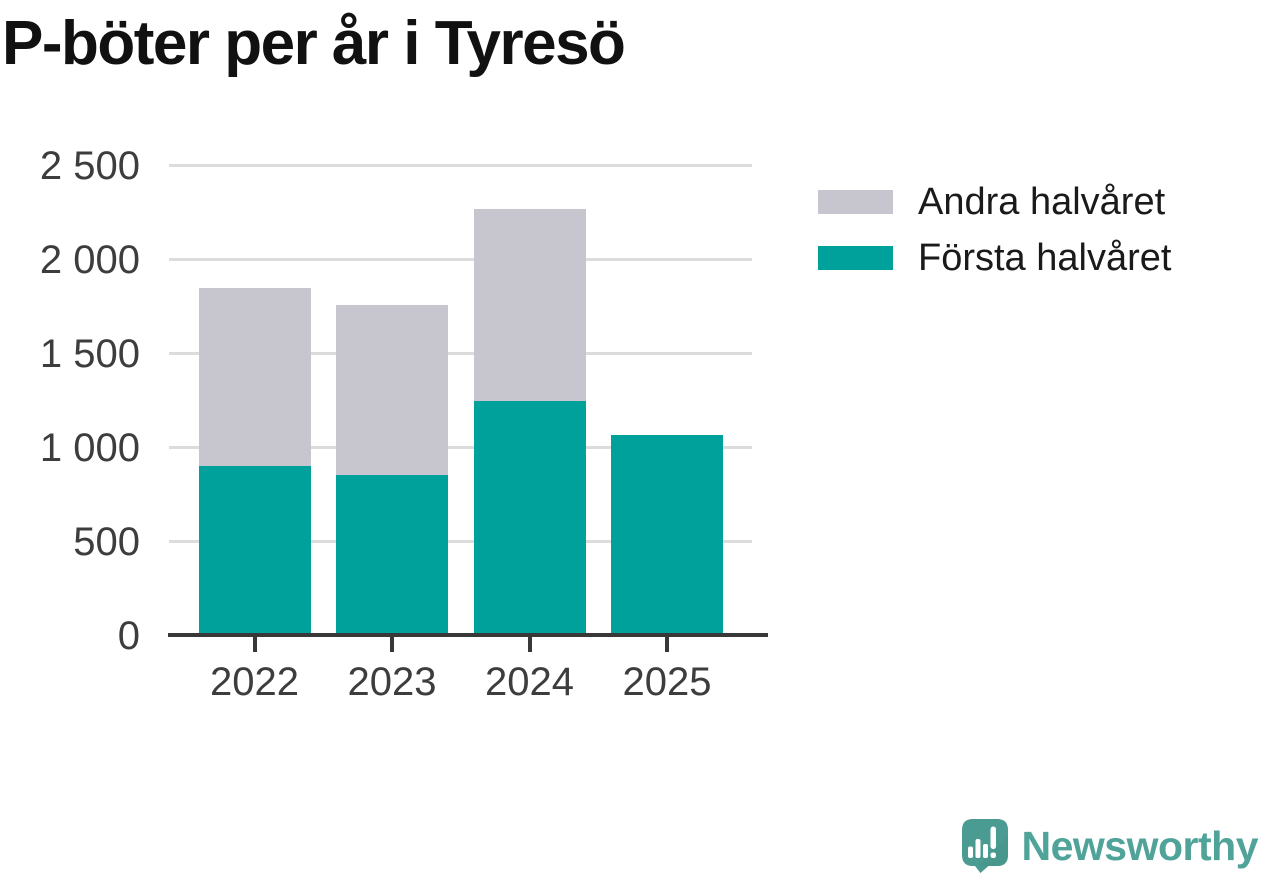 This screenshot has height=879, width=1262. What do you see at coordinates (392, 555) in the screenshot?
I see `bar-2023-första-halvåret` at bounding box center [392, 555].